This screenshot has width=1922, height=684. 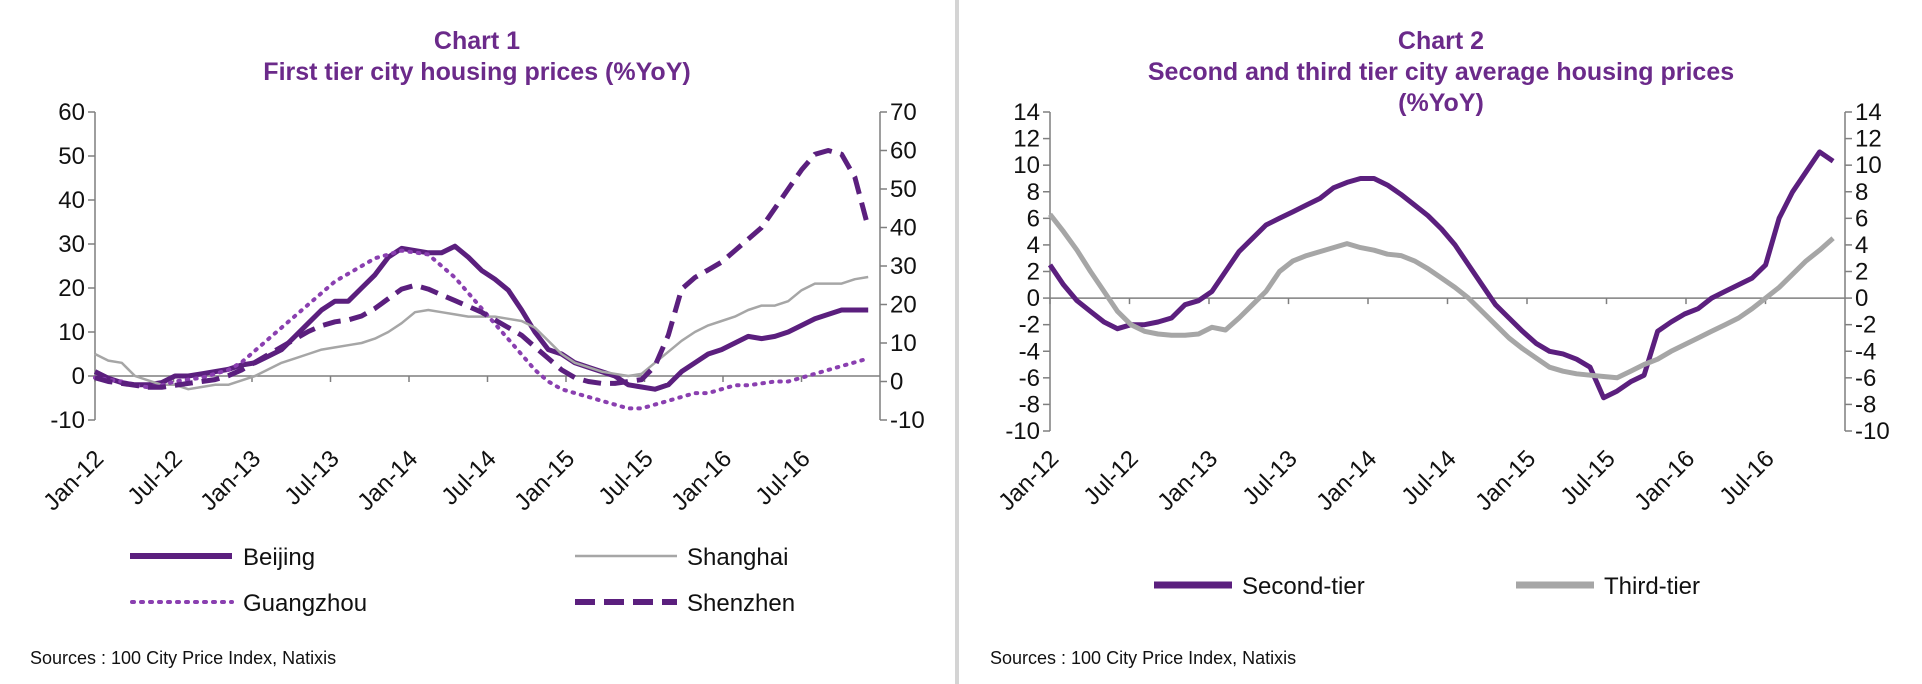 What do you see at coordinates (1868, 112) in the screenshot?
I see `c2-right-tick-label: 14` at bounding box center [1868, 112].